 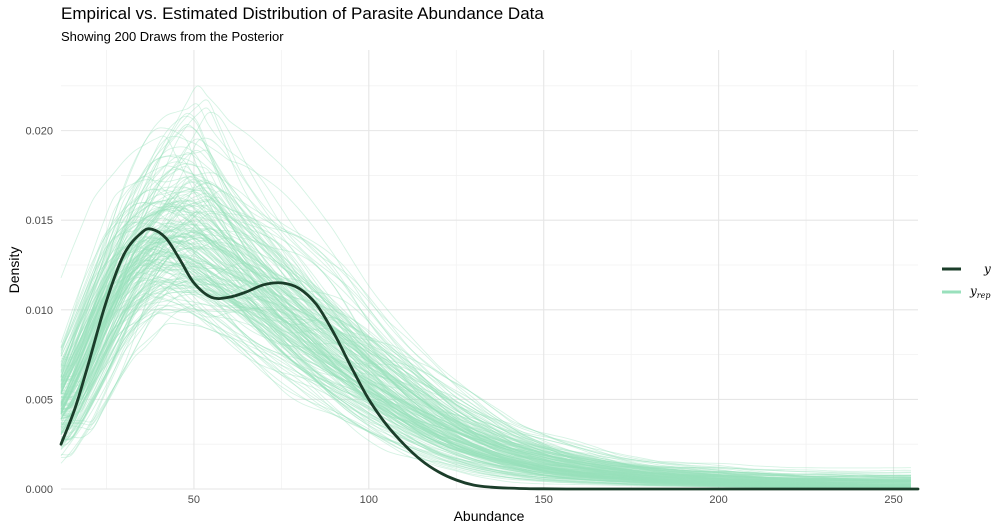 I want to click on x-axis-title: Abundance, so click(x=489, y=516).